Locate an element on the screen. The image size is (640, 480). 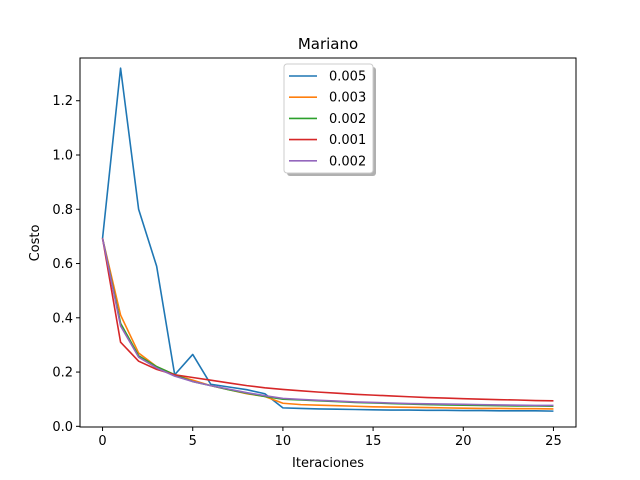
y-tick-label: 1.0 is located at coordinates (62, 155).